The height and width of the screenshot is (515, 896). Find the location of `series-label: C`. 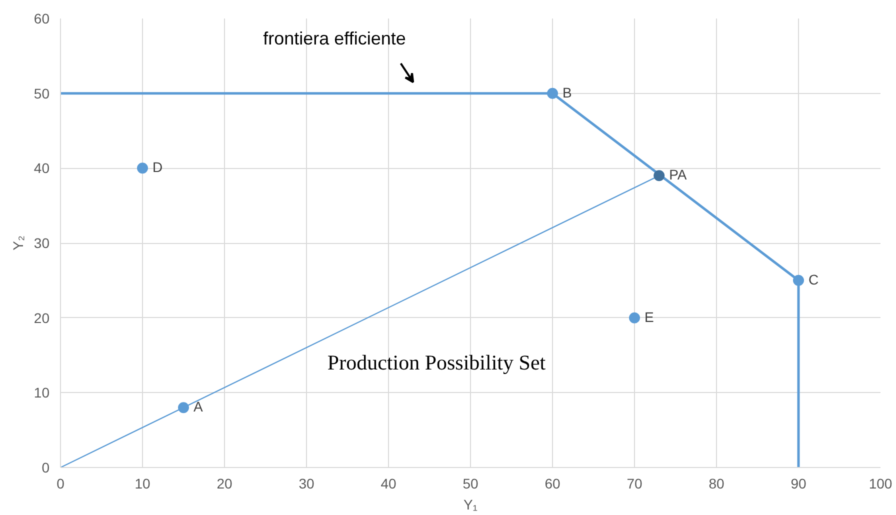

series-label: C is located at coordinates (813, 279).